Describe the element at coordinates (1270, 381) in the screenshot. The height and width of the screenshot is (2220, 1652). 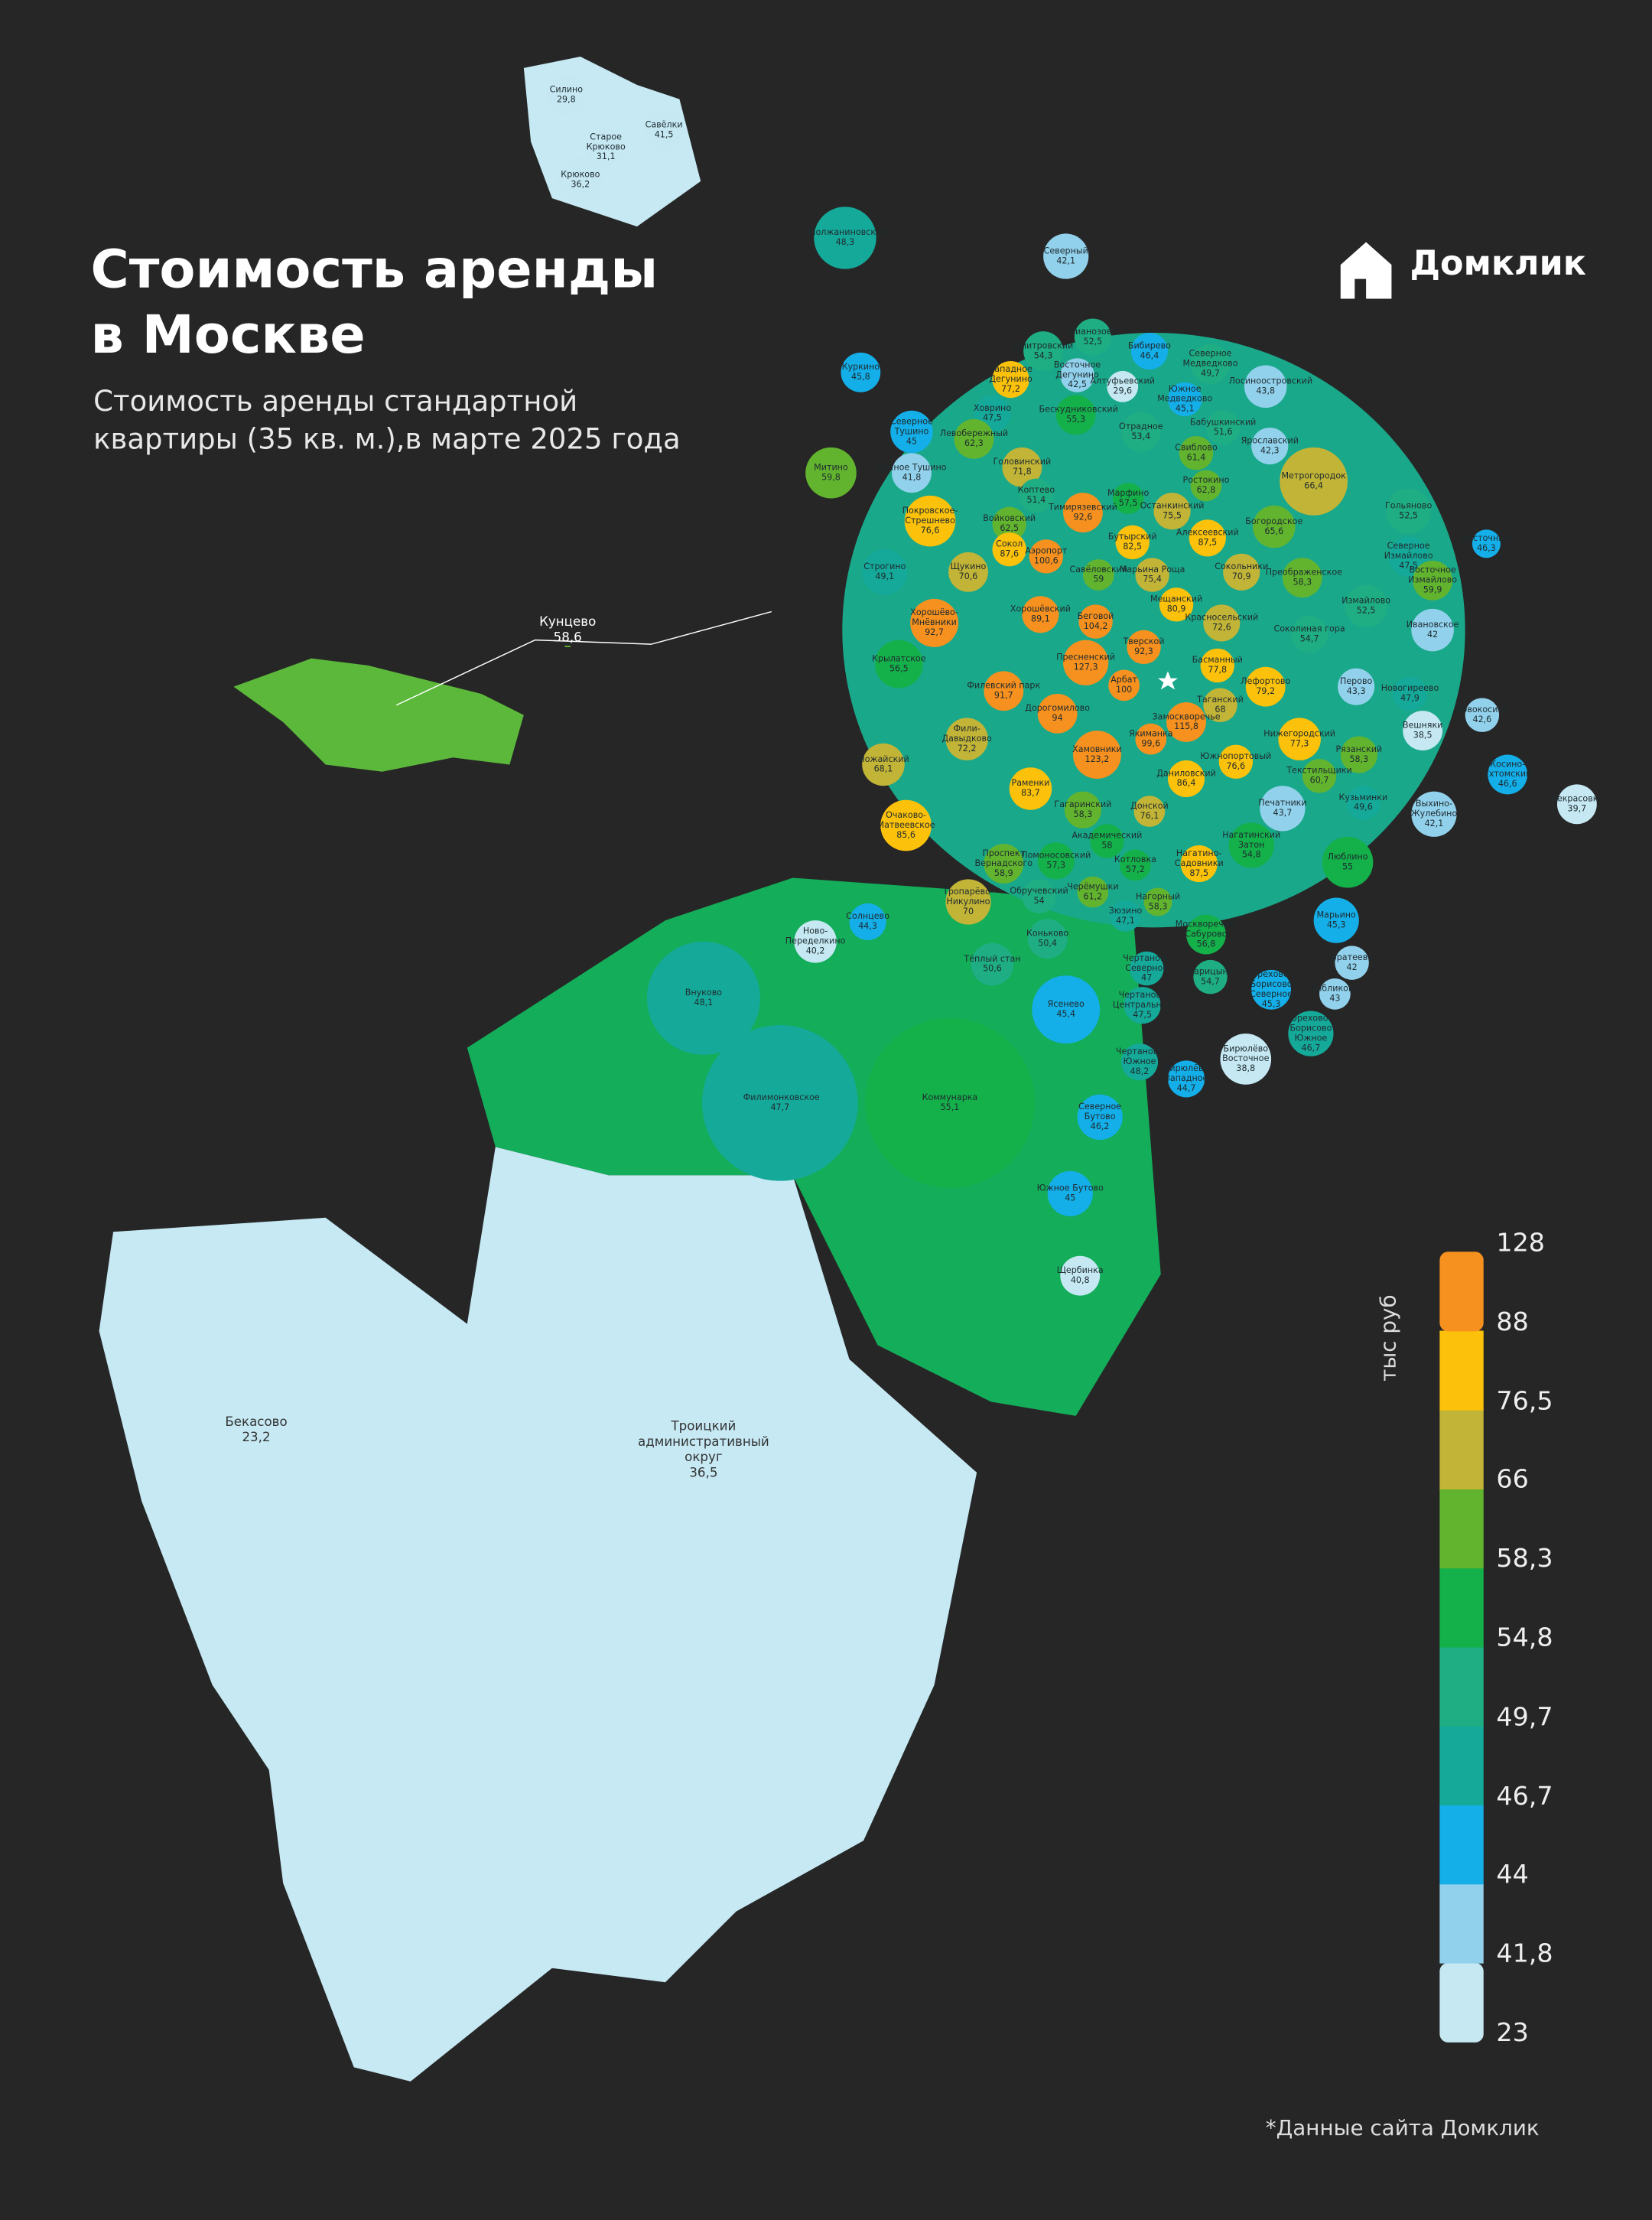
I see `district-name: Лосиноостровский` at that location.